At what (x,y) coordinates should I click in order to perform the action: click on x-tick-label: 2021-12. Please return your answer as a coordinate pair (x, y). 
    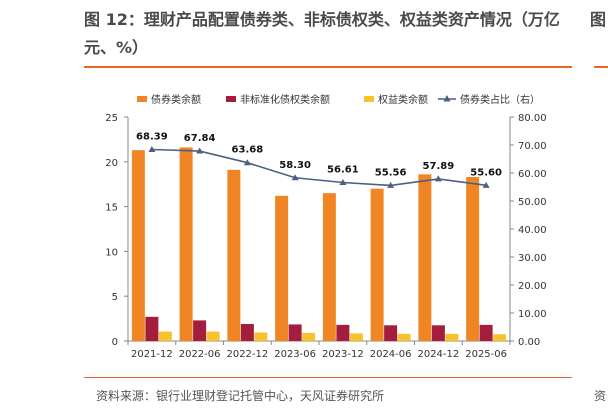
    Looking at the image, I should click on (152, 354).